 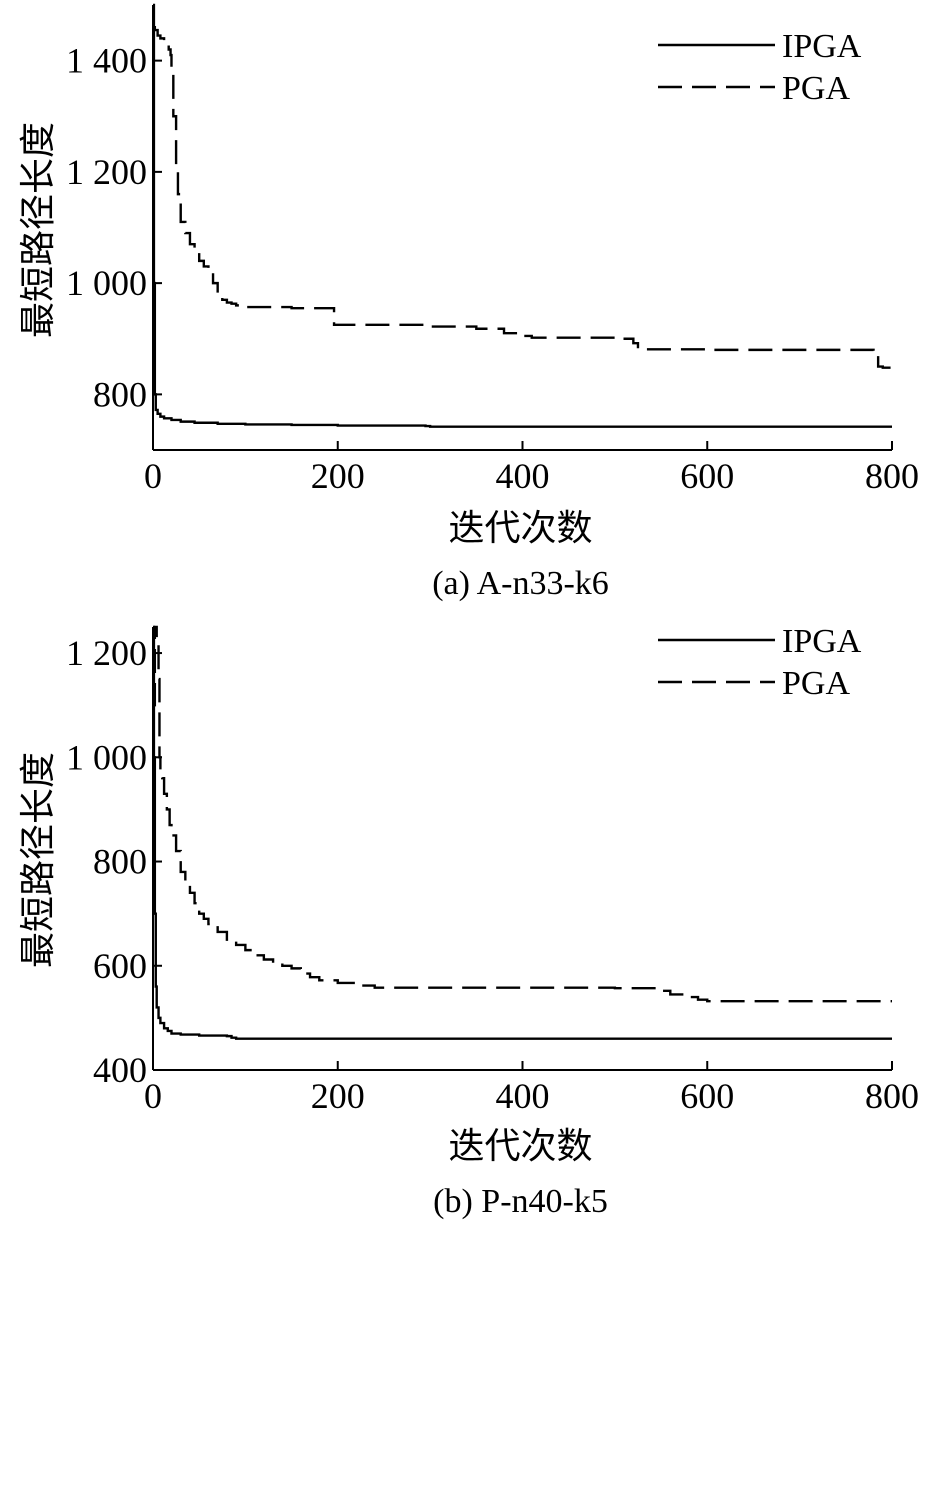 I want to click on y-tick-label: 400, so click(x=120, y=1070).